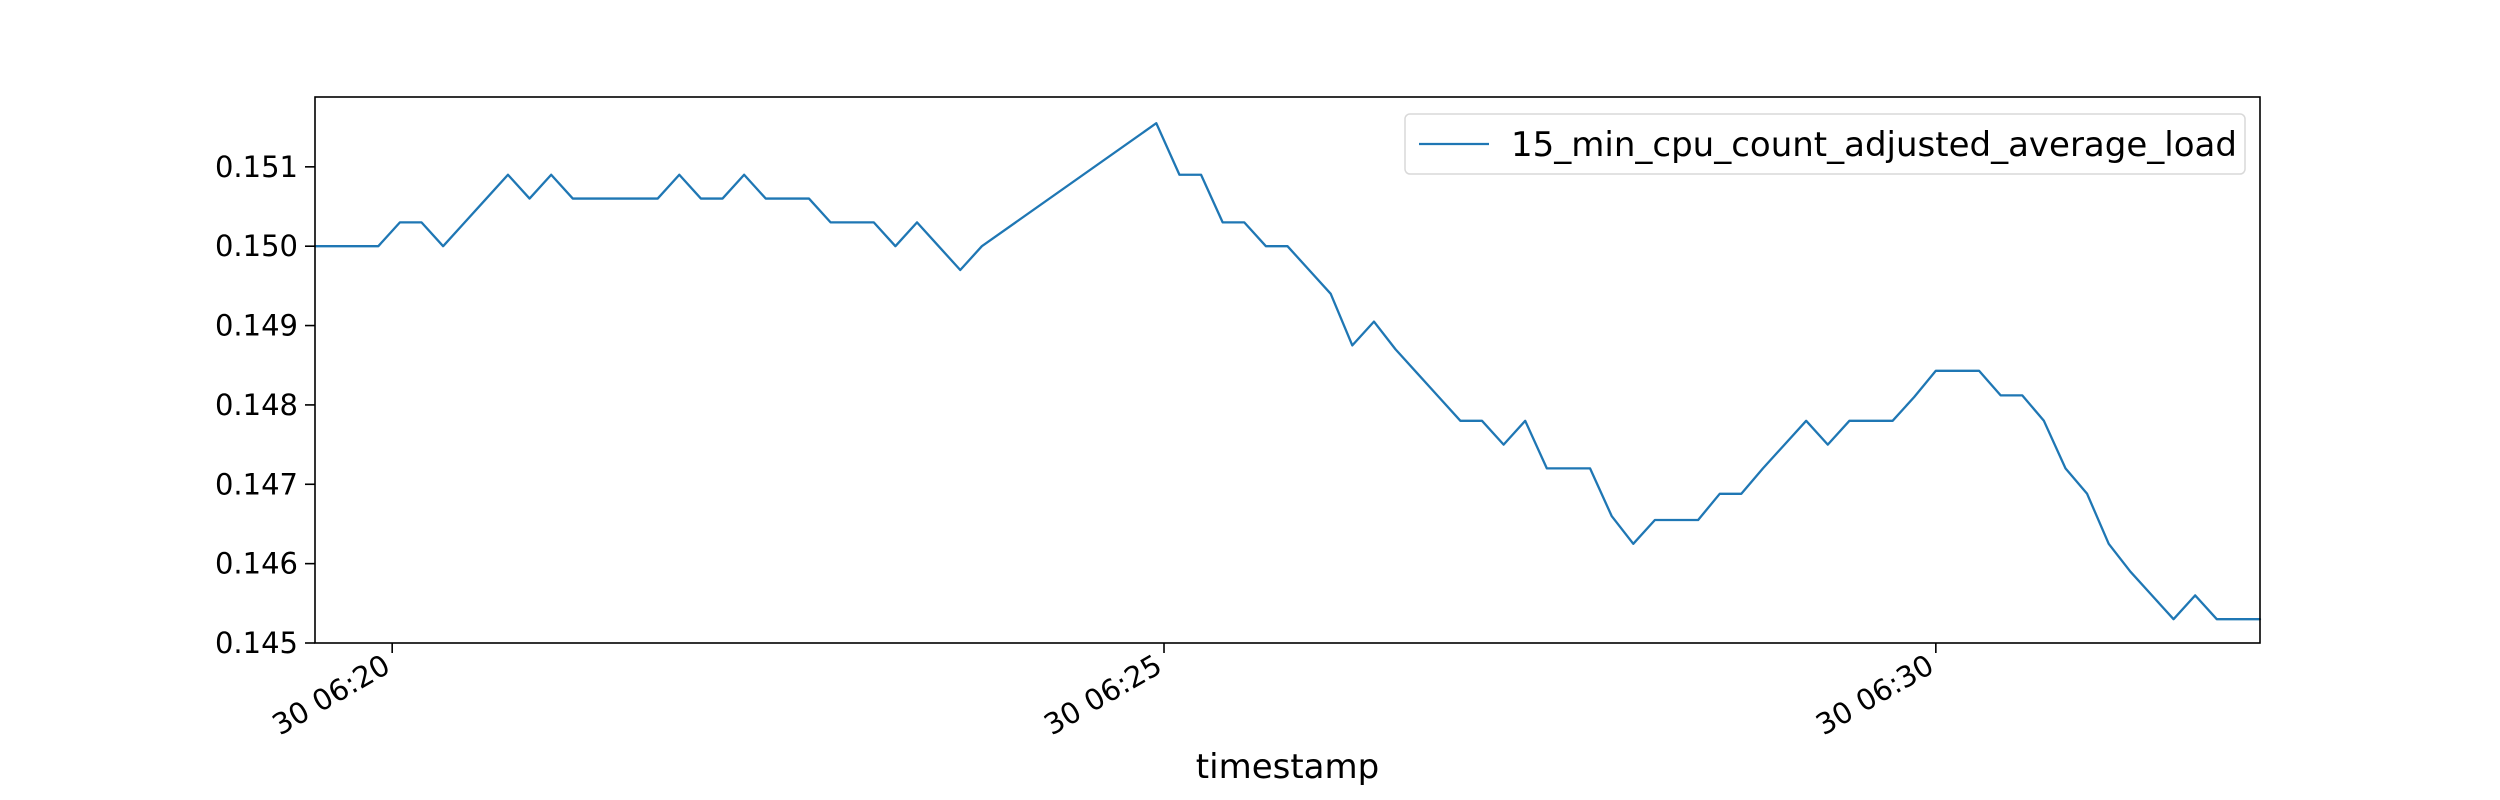 The height and width of the screenshot is (800, 2500). I want to click on legend-box, so click(1825, 144).